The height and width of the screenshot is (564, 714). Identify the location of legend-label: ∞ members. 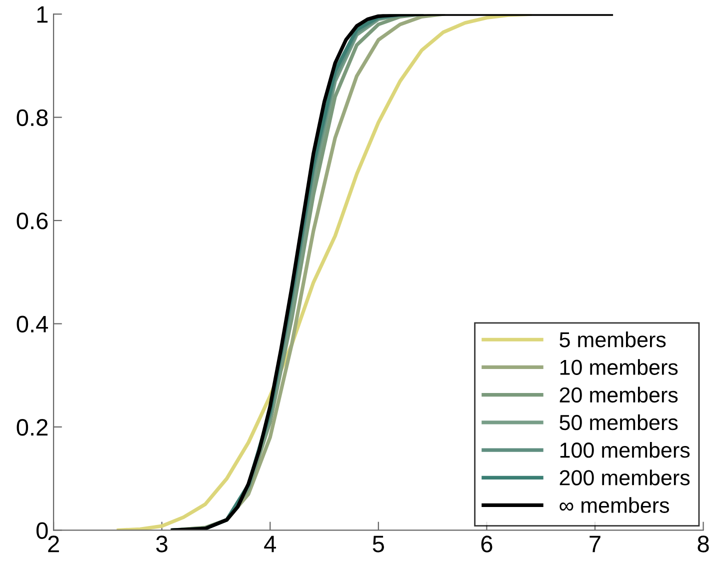
(615, 505).